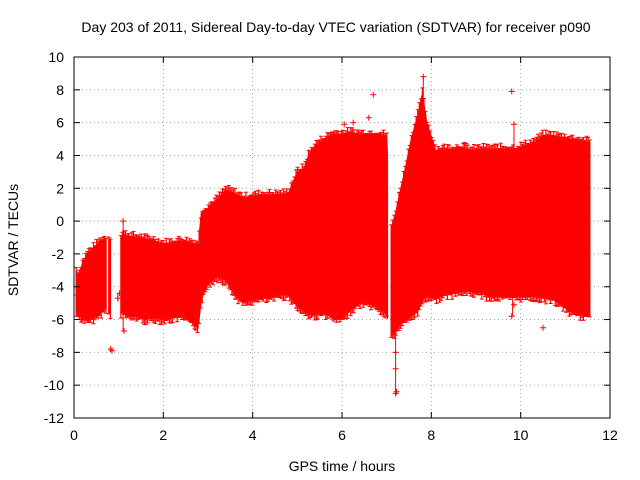 Image resolution: width=640 pixels, height=480 pixels. Describe the element at coordinates (13, 240) in the screenshot. I see `y-axis-label: SDTVAR / TECUs` at that location.